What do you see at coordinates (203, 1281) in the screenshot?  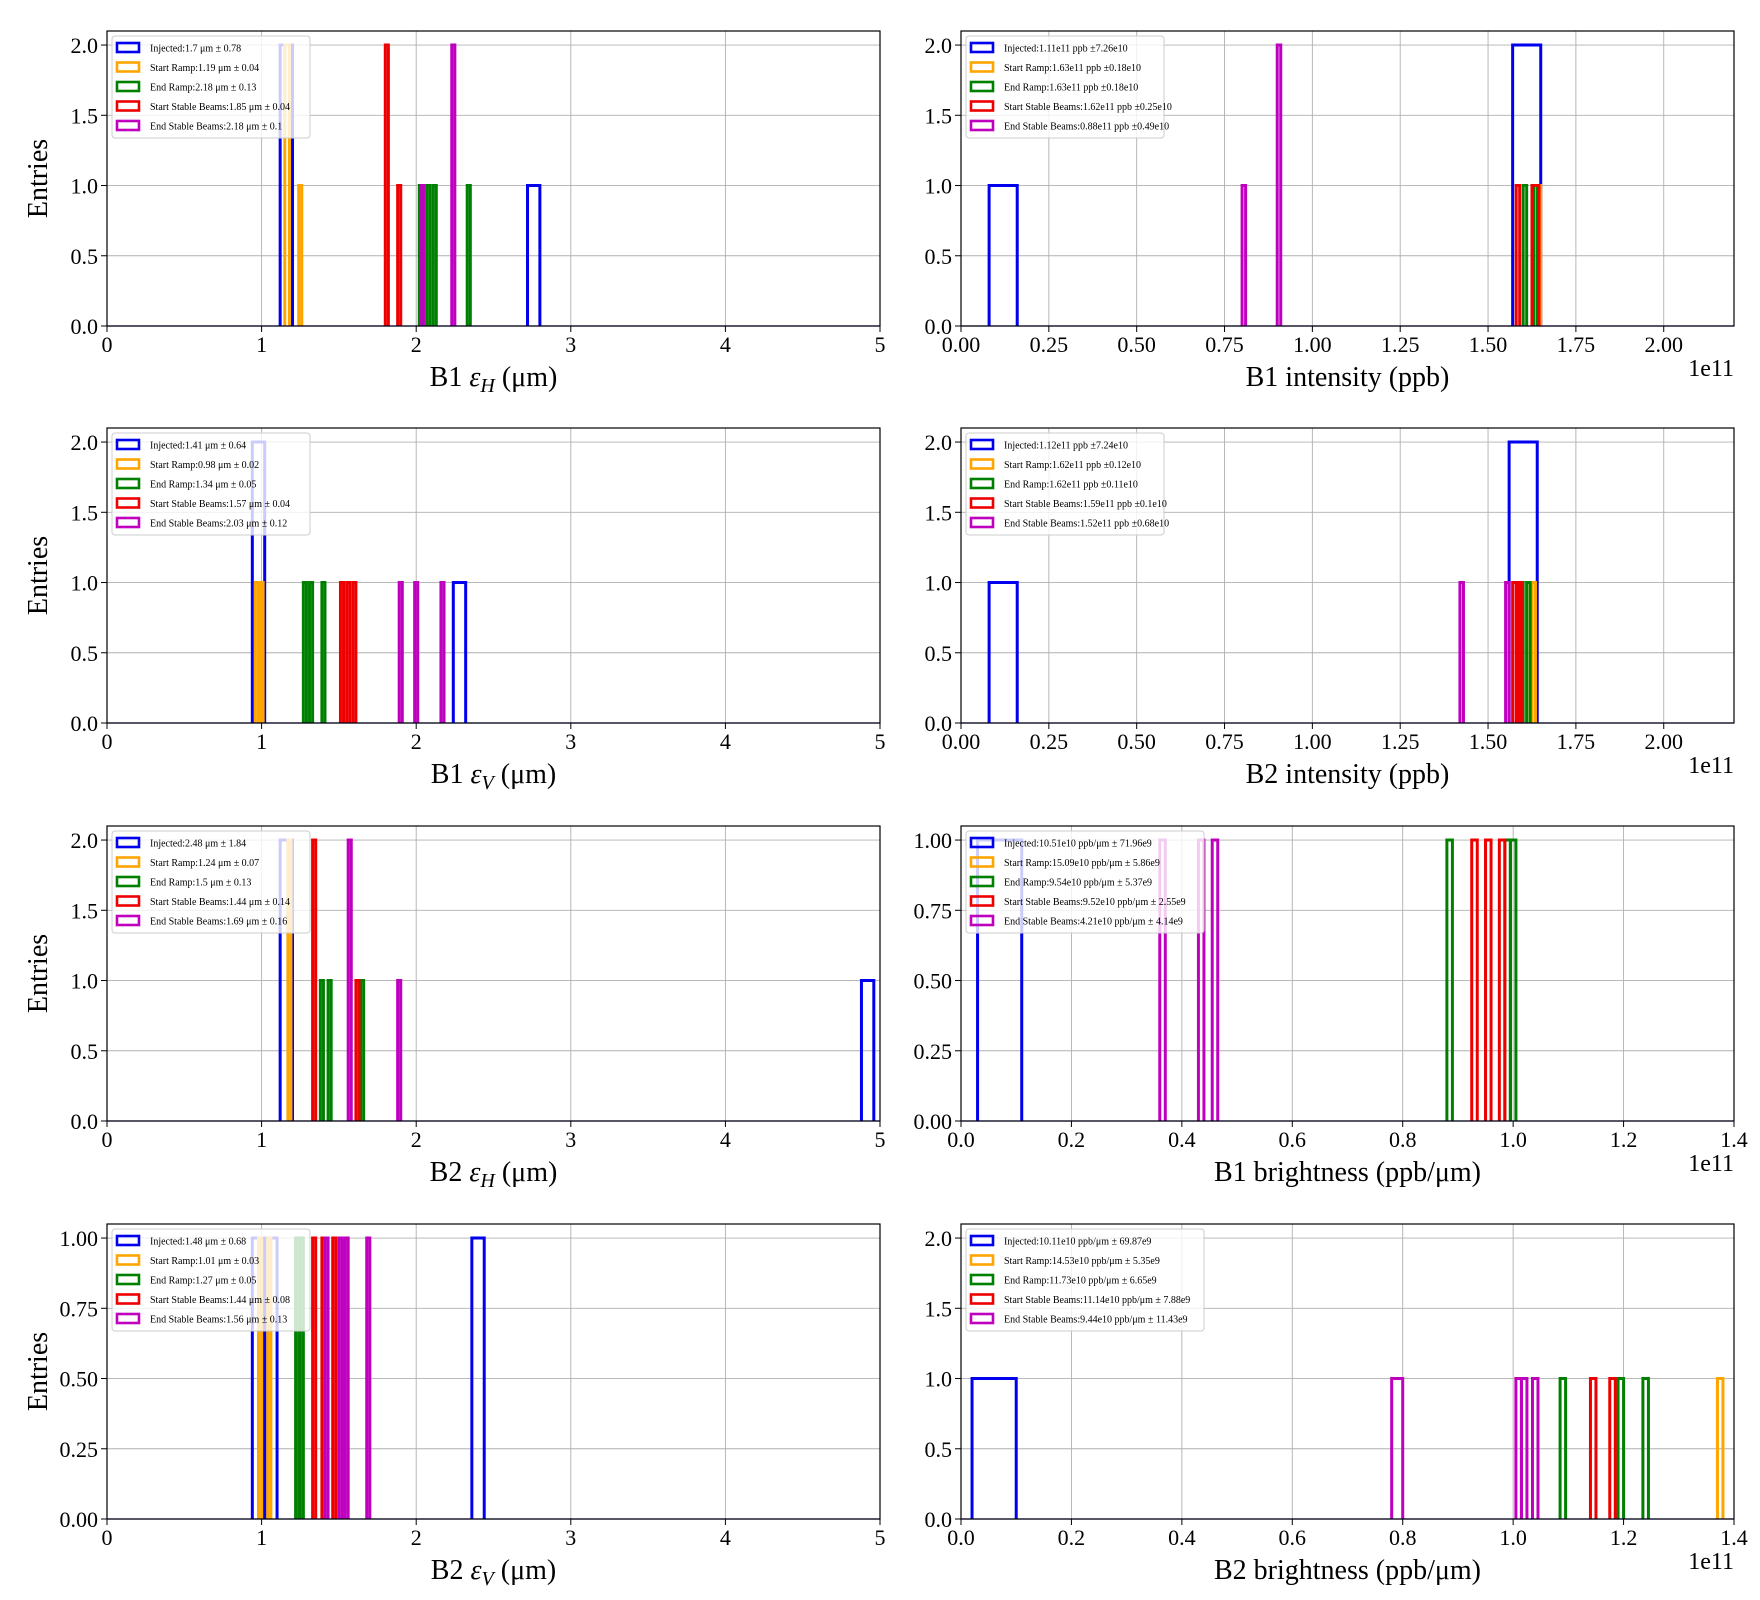 I see `legend-entry: End Ramp:1.27 μm ± 0.05` at bounding box center [203, 1281].